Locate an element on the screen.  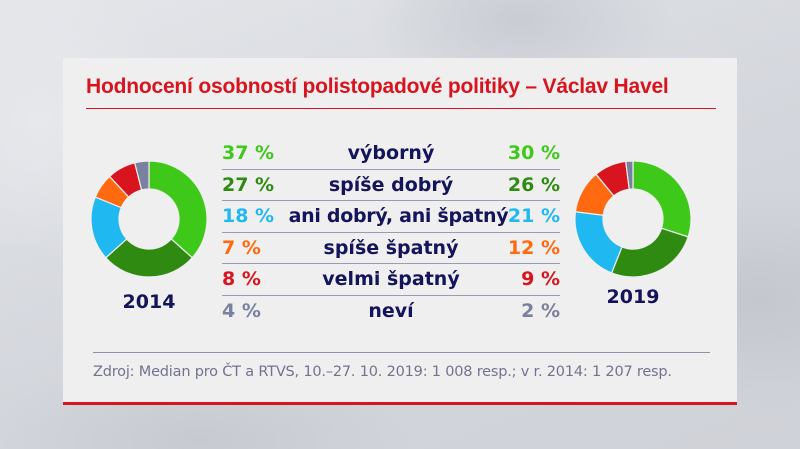
rating-label: spíše špatný is located at coordinates (391, 247).